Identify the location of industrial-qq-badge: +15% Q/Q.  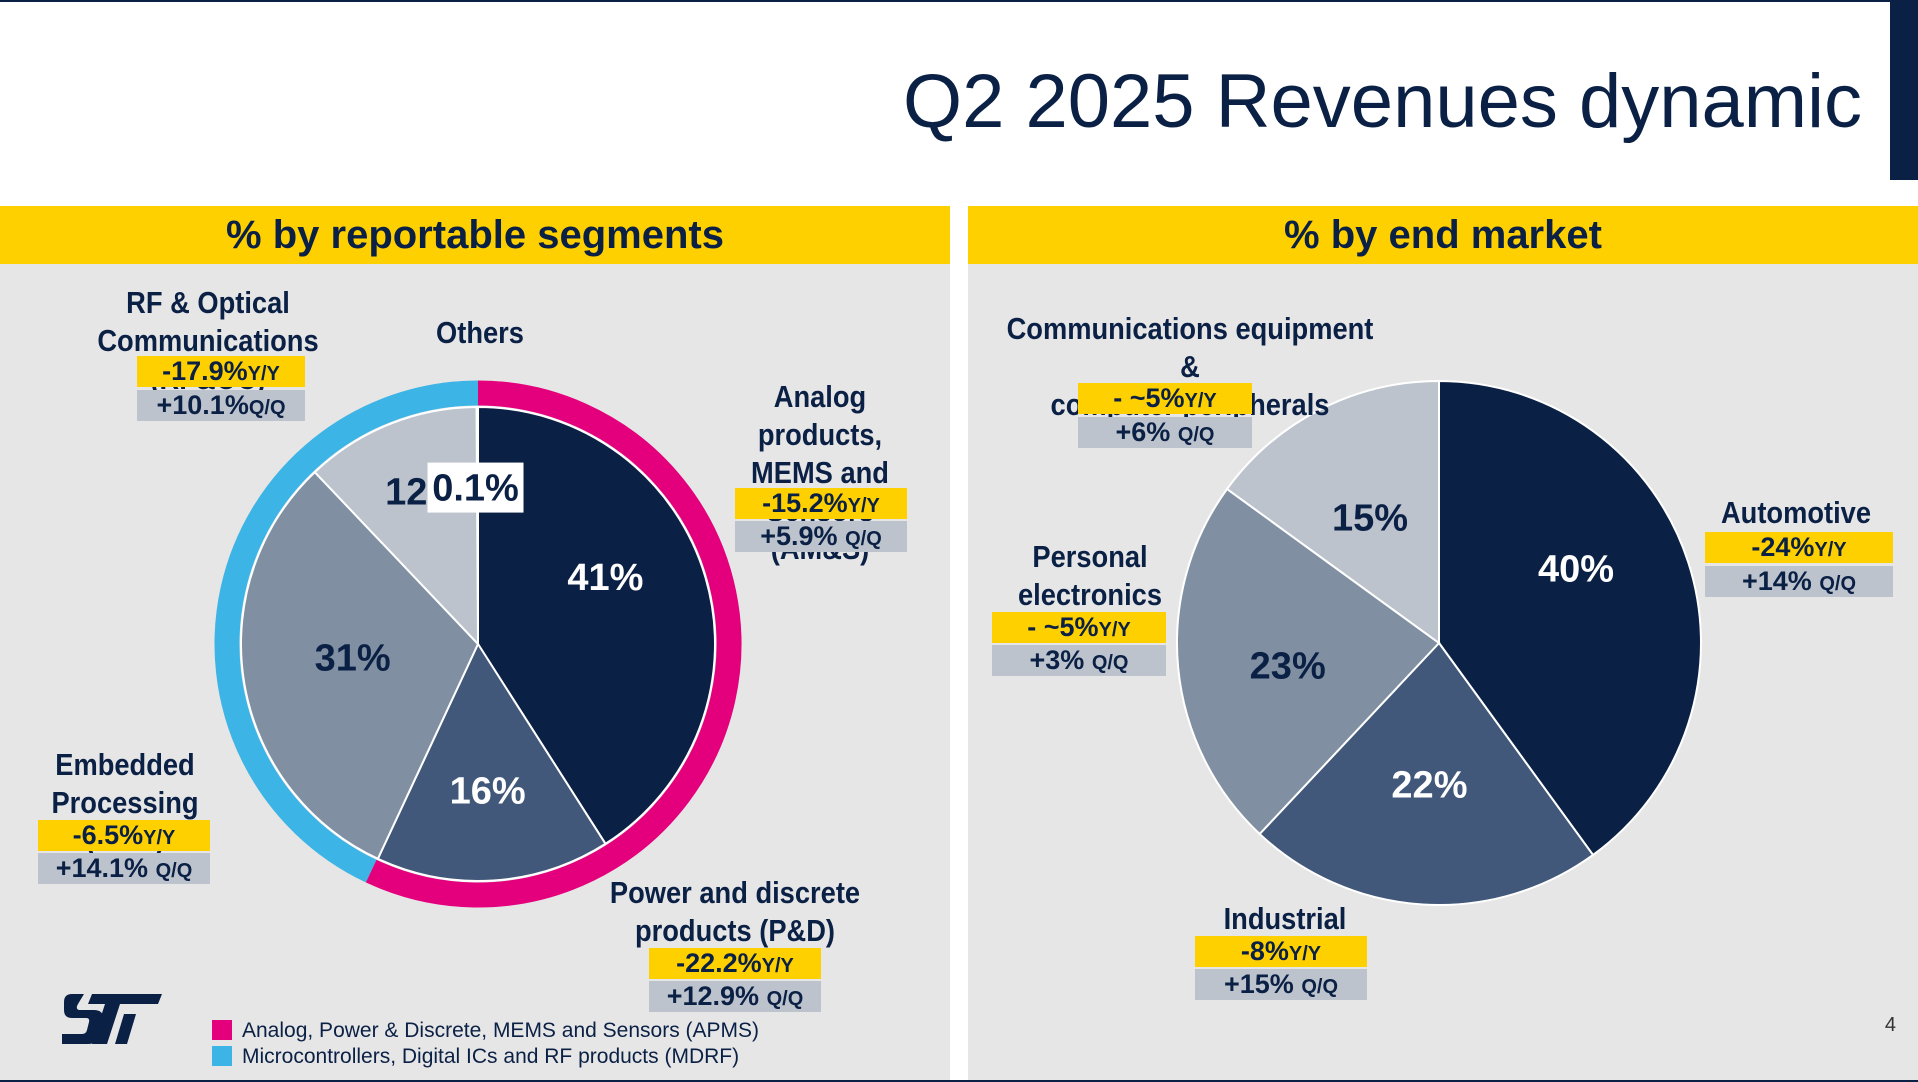
(1281, 984).